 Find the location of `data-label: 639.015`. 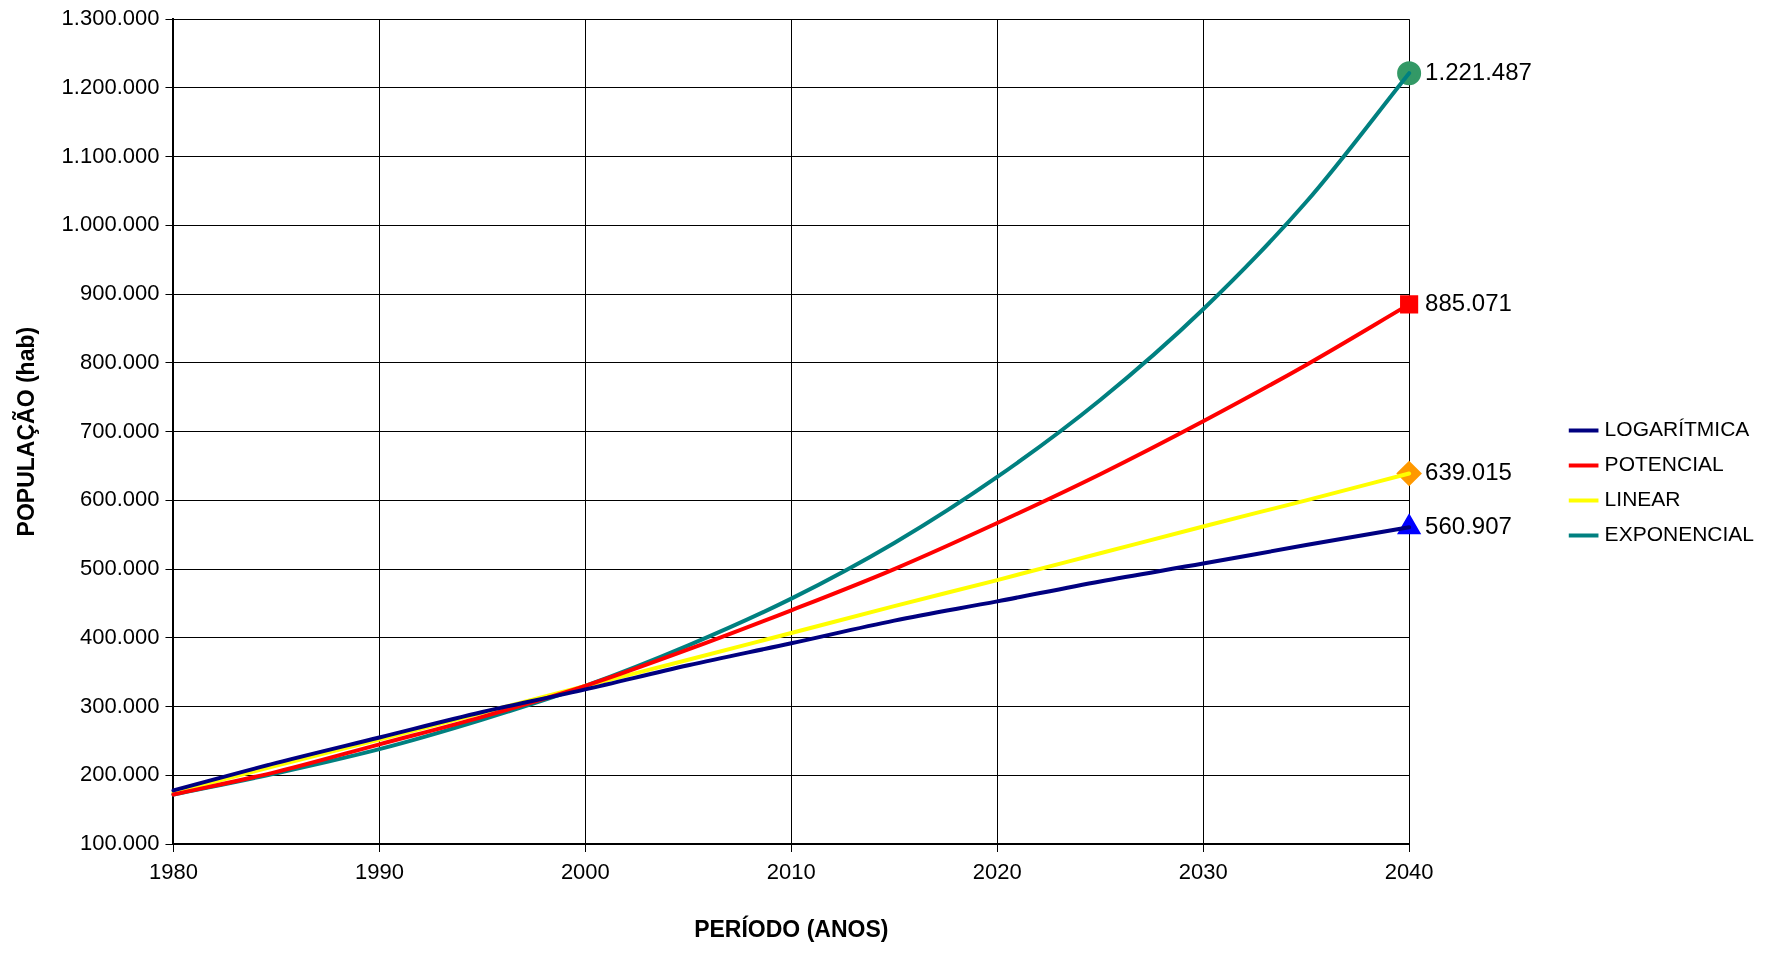

data-label: 639.015 is located at coordinates (1468, 472).